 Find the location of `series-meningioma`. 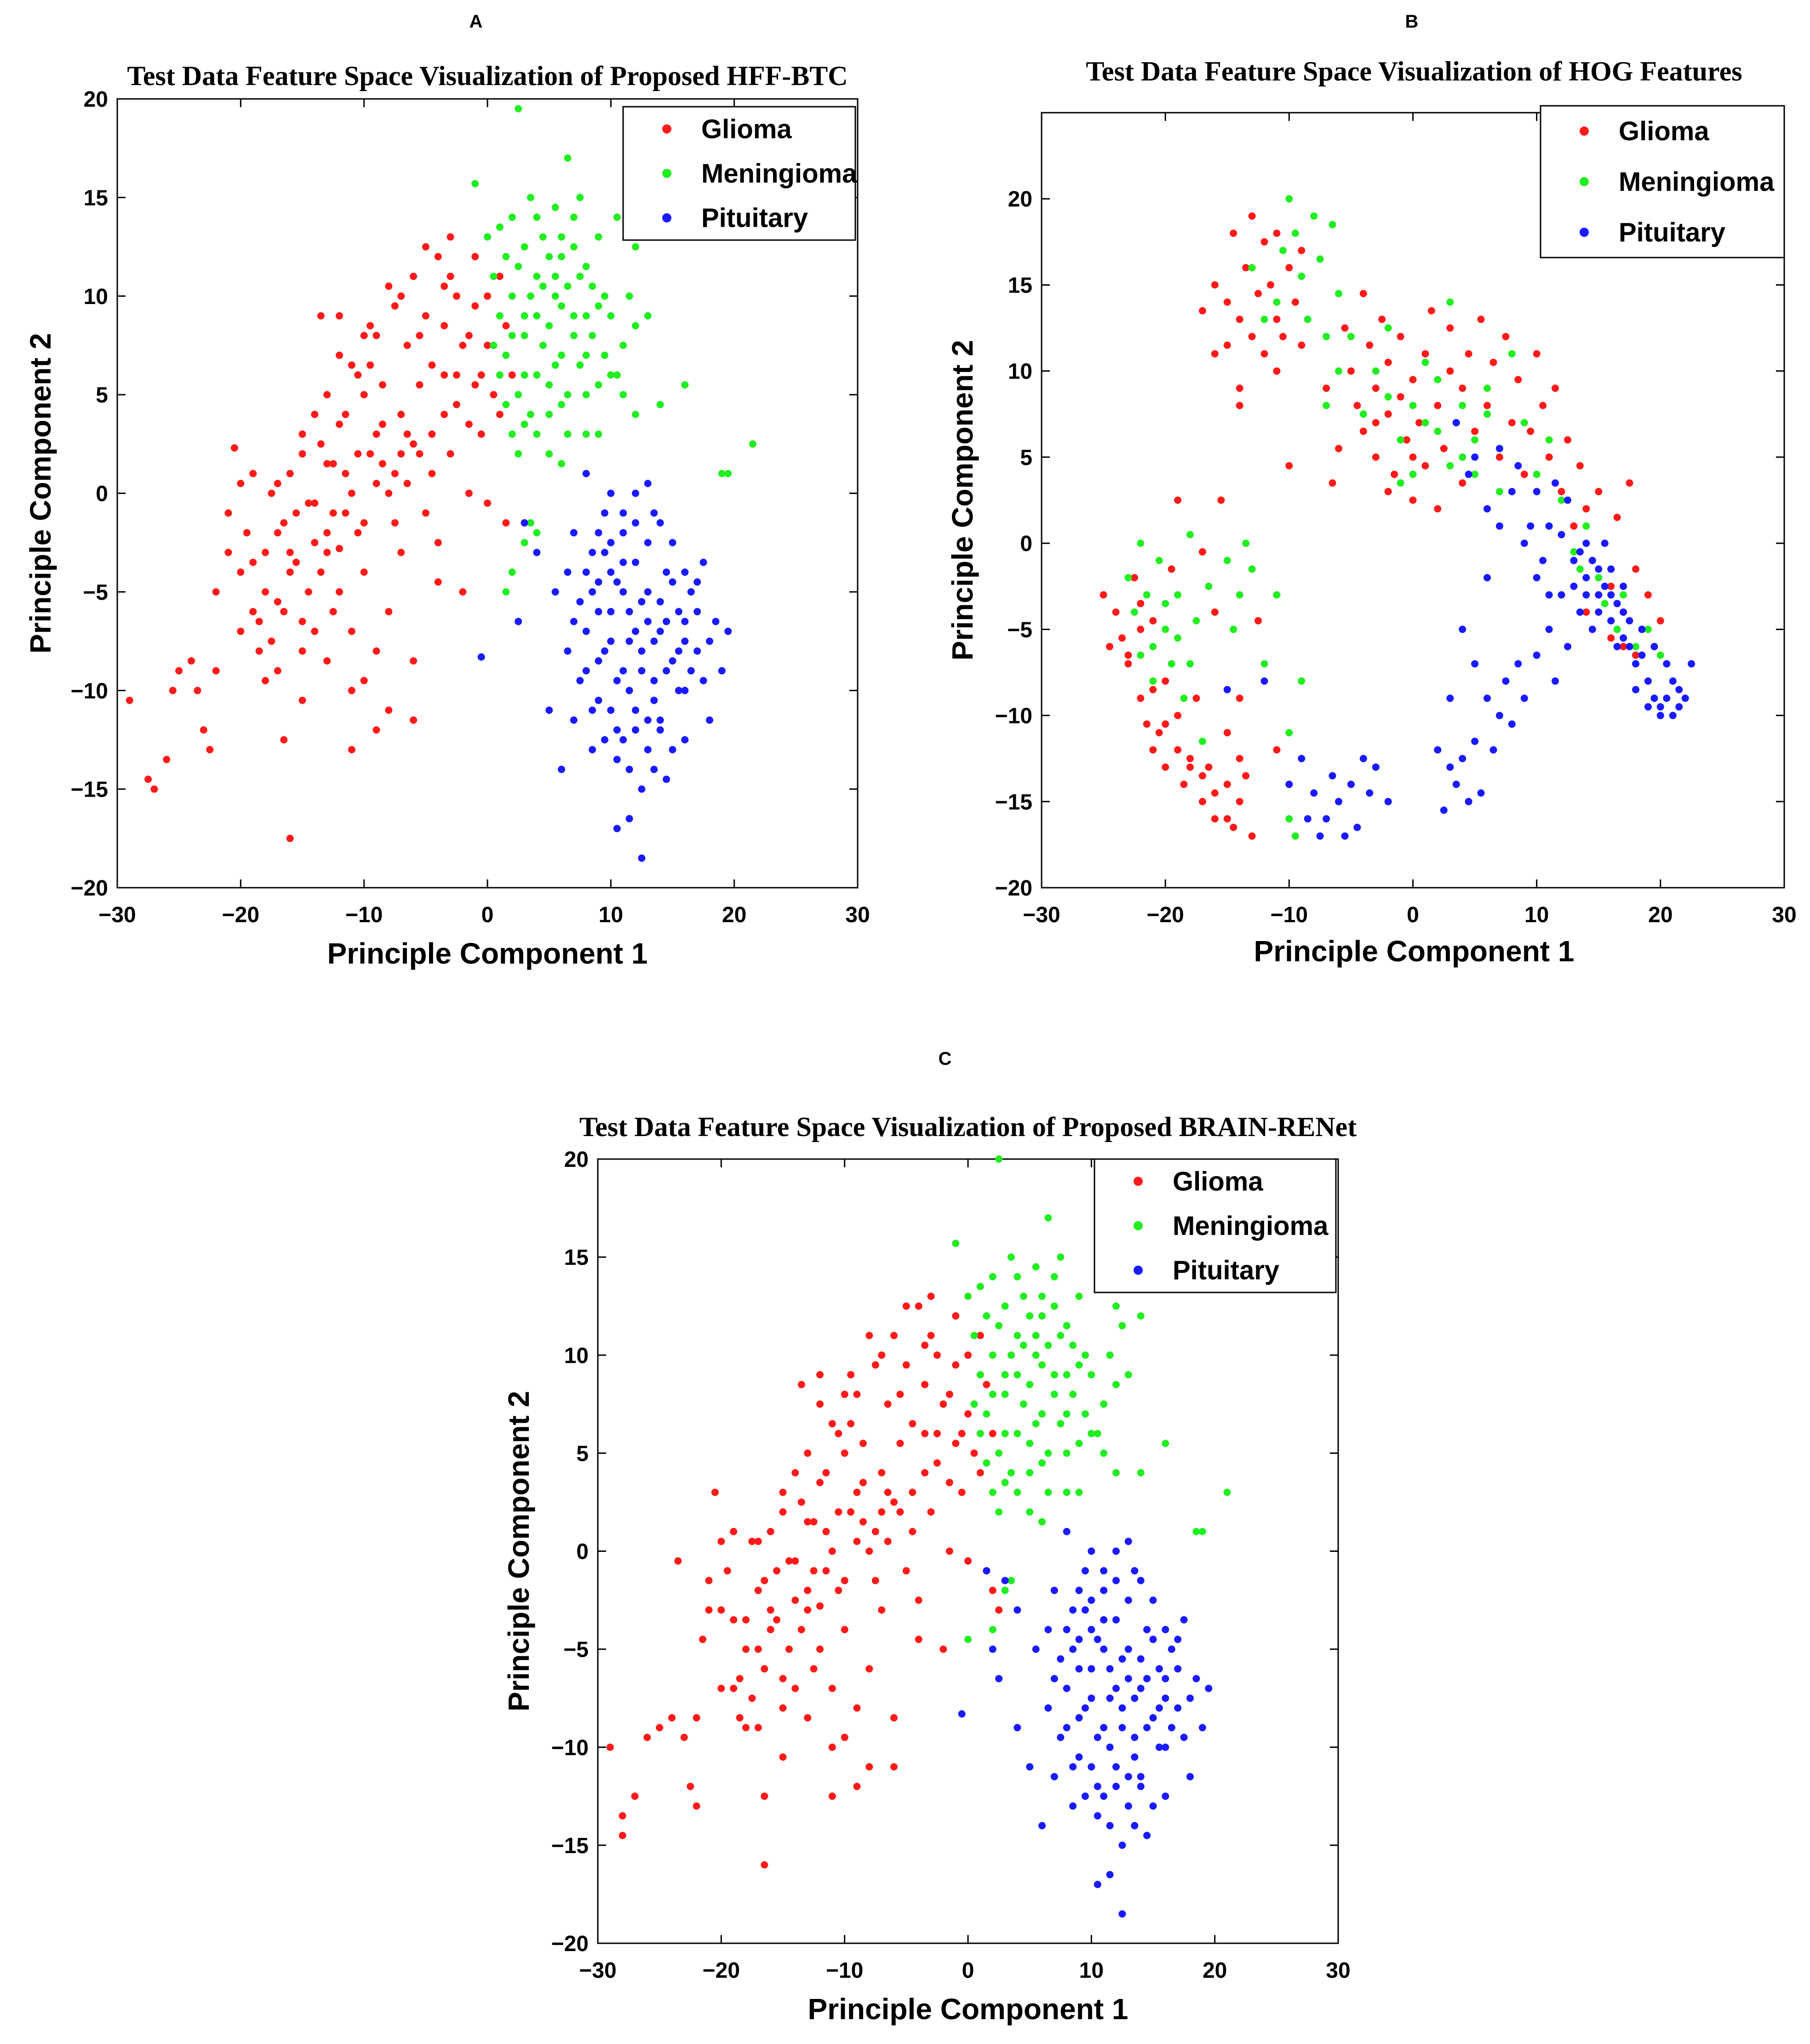

series-meningioma is located at coordinates (1394, 517).